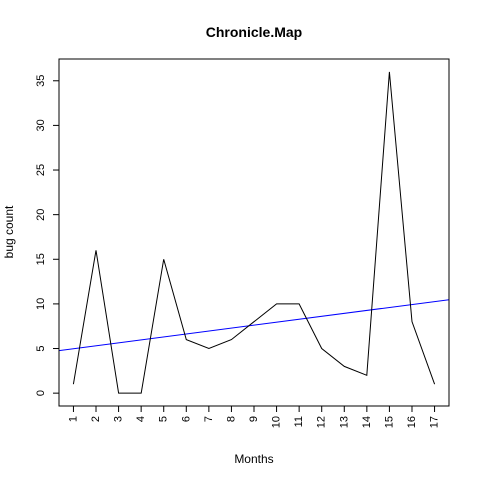 The height and width of the screenshot is (480, 480). I want to click on y-tick-label: 35, so click(41, 81).